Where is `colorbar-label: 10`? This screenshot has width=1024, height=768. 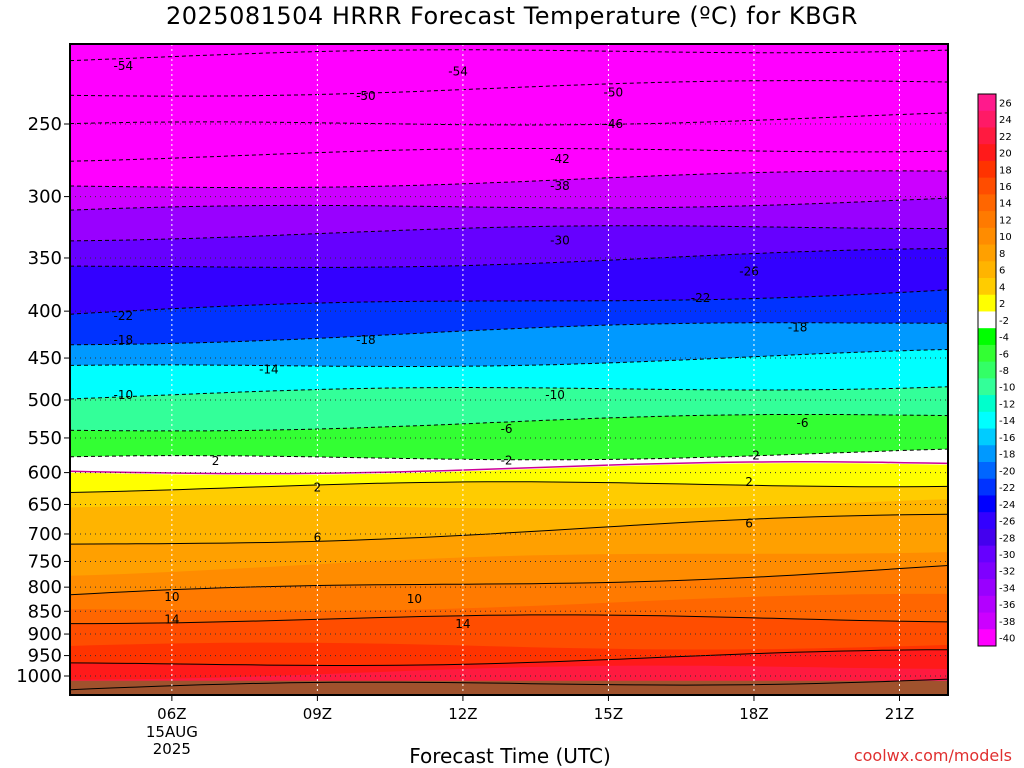 colorbar-label: 10 is located at coordinates (1005, 237).